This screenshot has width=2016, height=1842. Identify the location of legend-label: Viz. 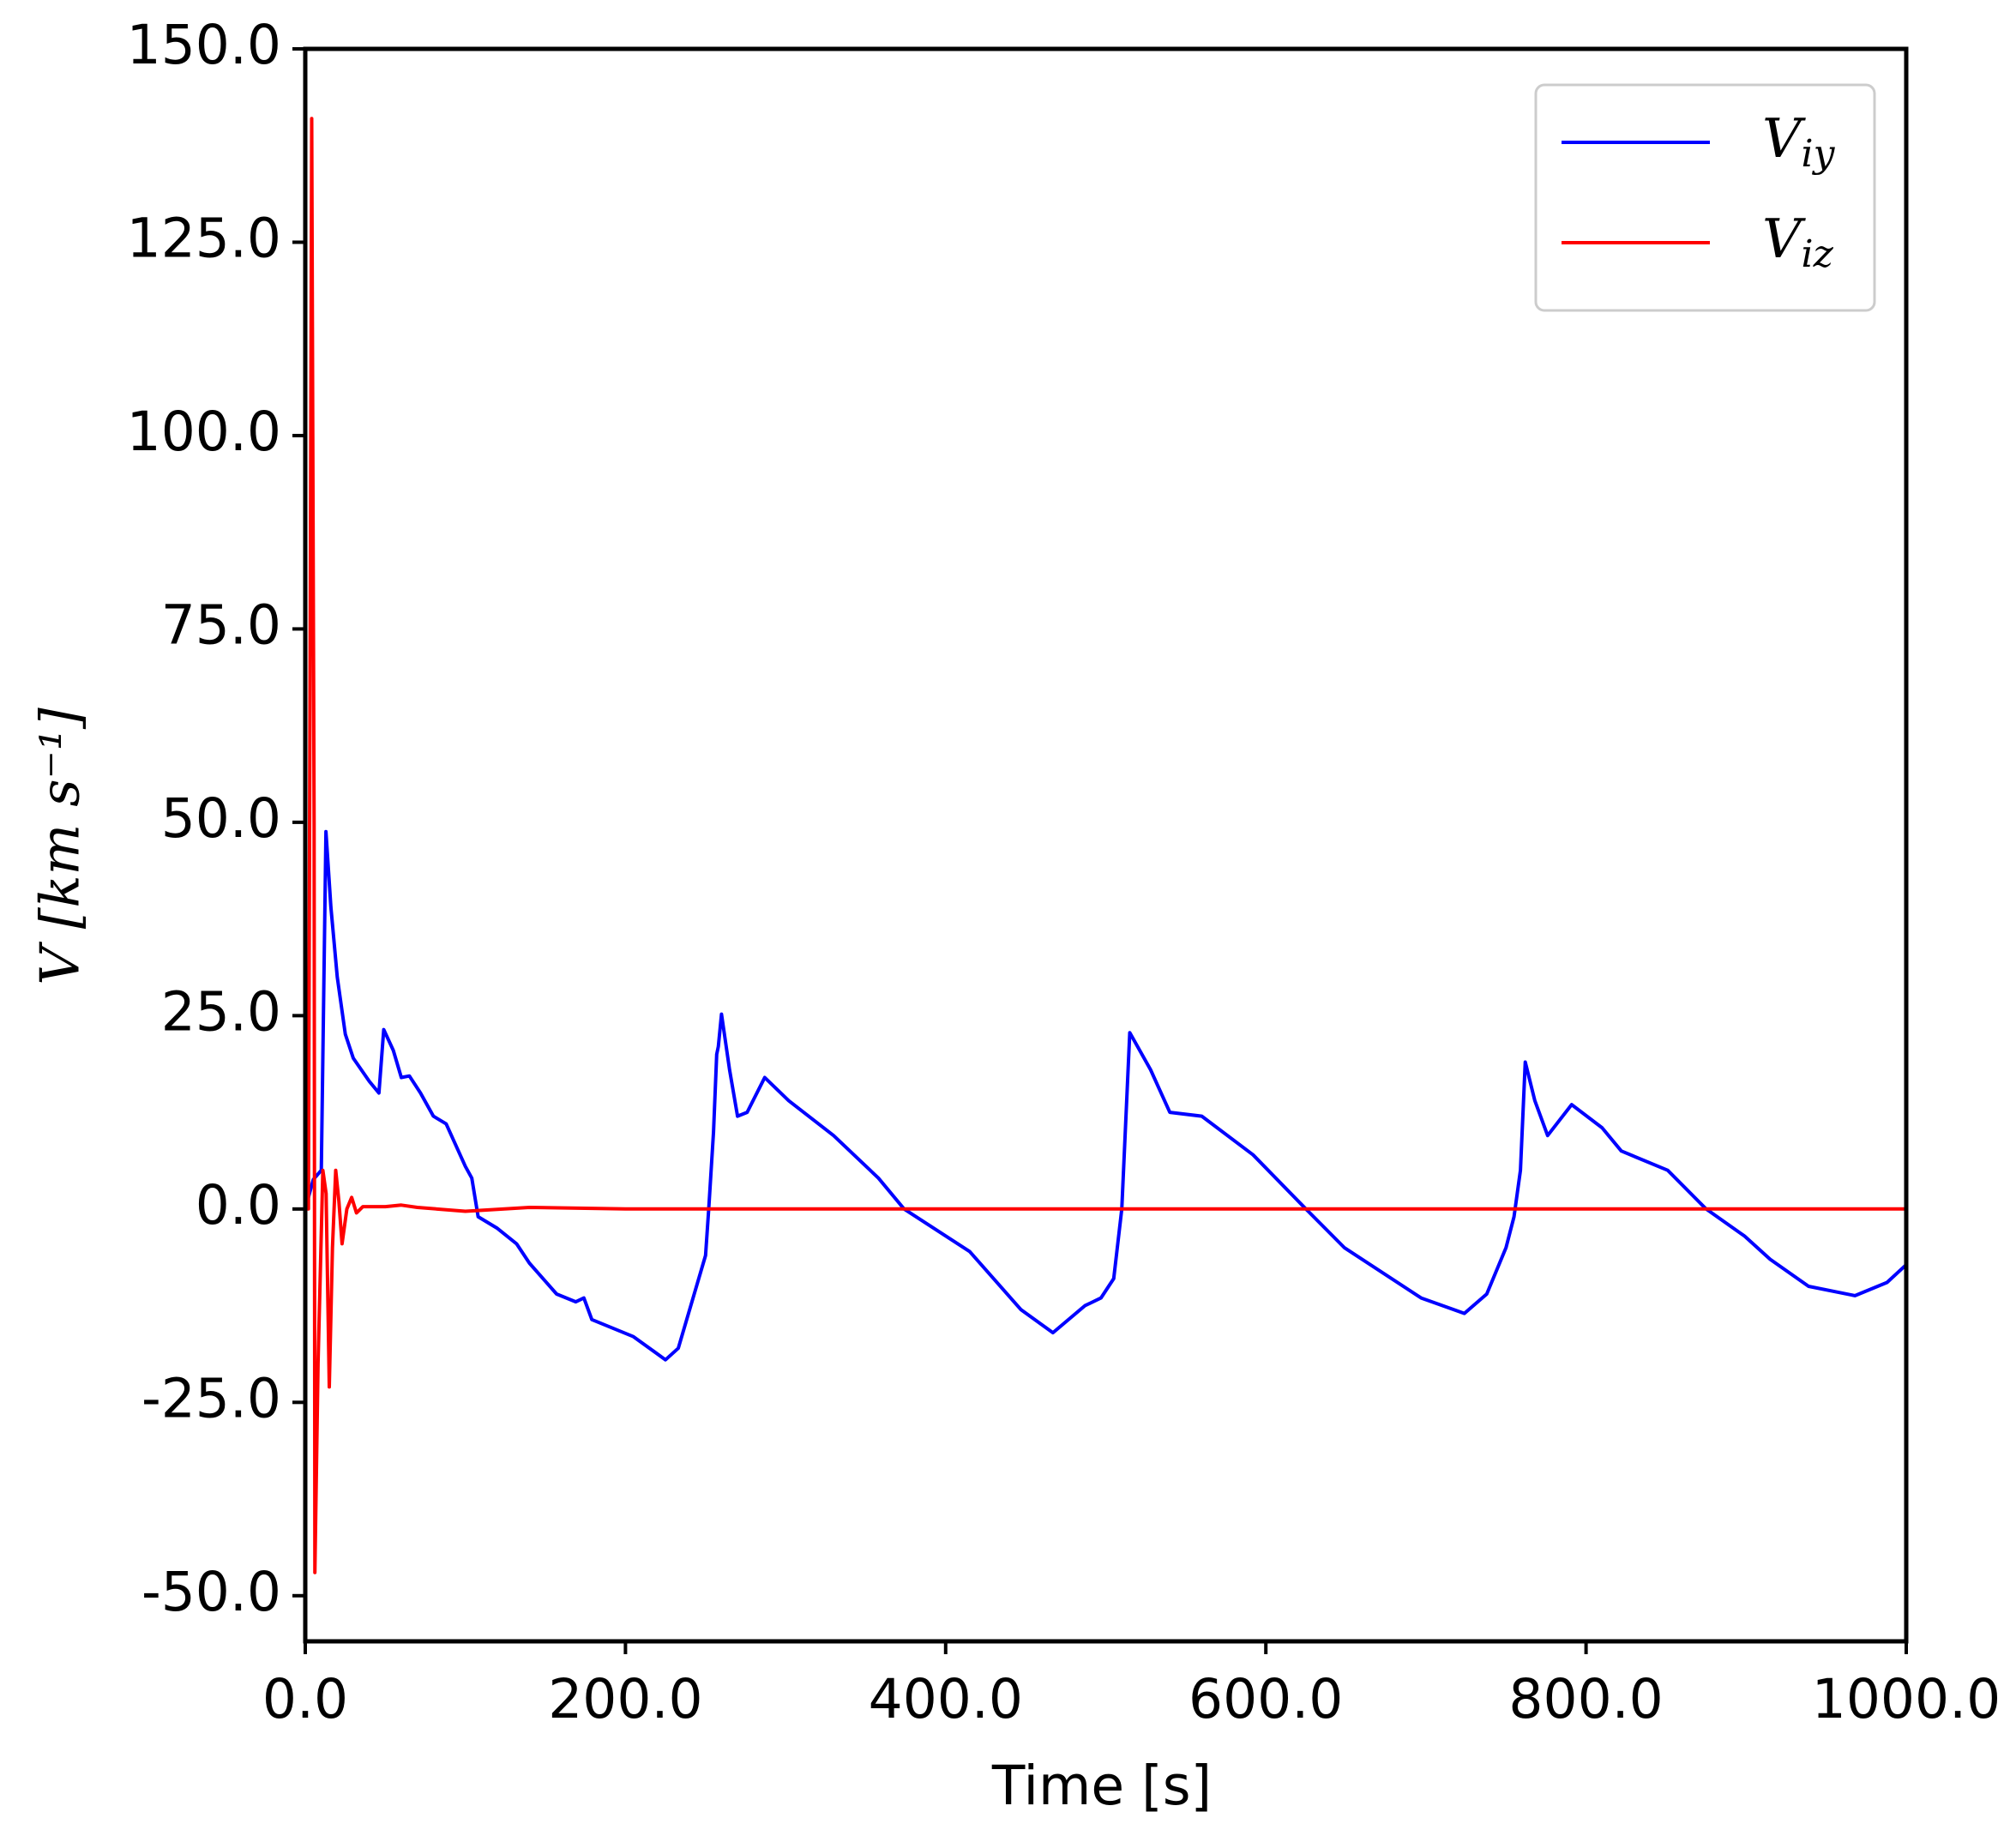
(1798, 242).